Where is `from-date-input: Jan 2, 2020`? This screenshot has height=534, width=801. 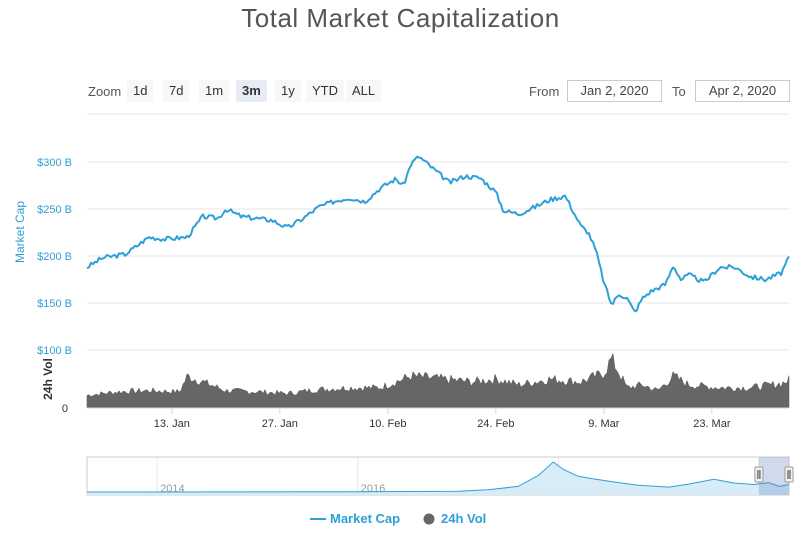
from-date-input: Jan 2, 2020 is located at coordinates (614, 91).